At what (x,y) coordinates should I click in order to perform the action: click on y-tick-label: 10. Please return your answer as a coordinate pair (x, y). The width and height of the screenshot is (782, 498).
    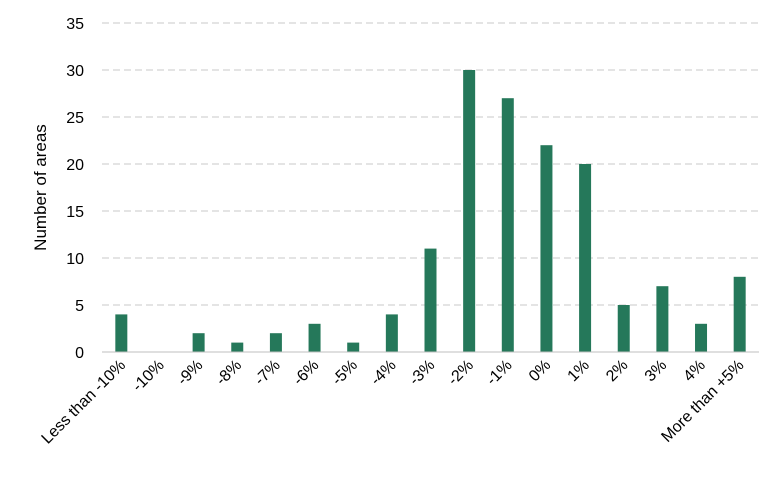
    Looking at the image, I should click on (75, 259).